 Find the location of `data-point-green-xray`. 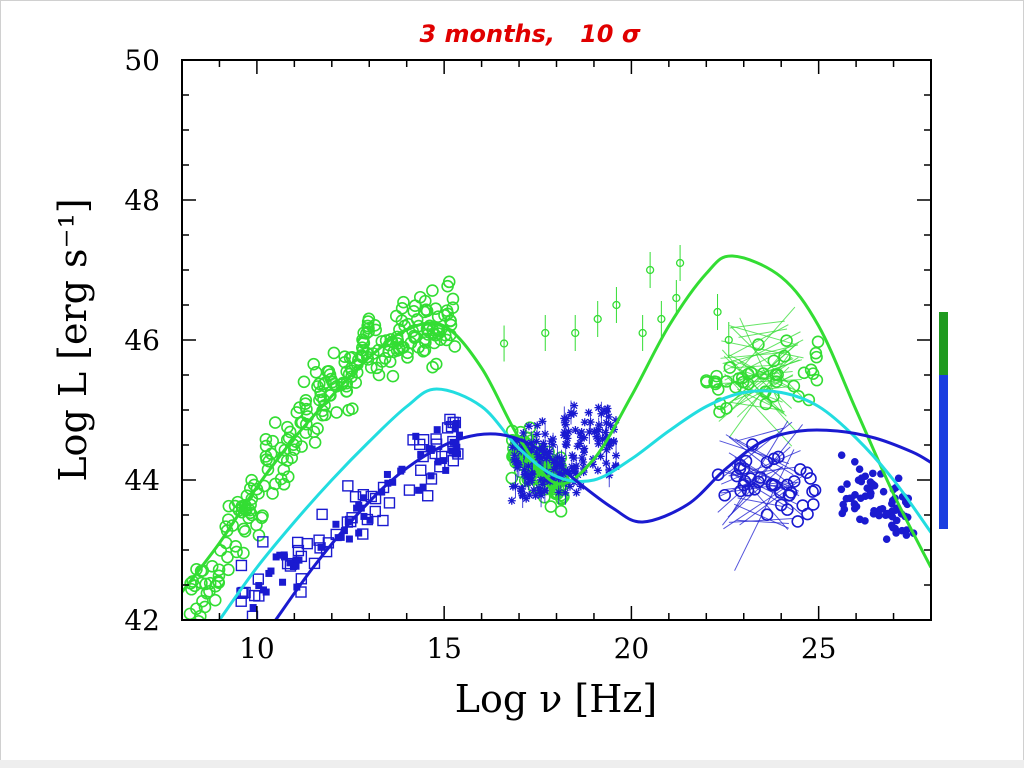

data-point-green-xray is located at coordinates (551, 506).